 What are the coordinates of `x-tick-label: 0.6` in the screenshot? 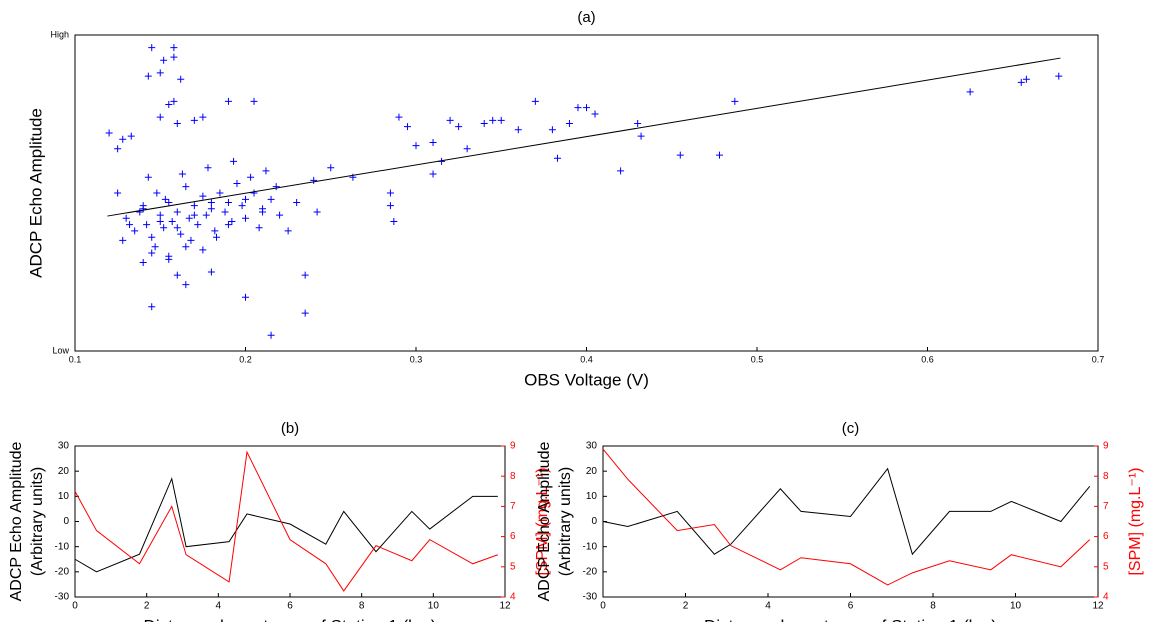 It's located at (927, 359).